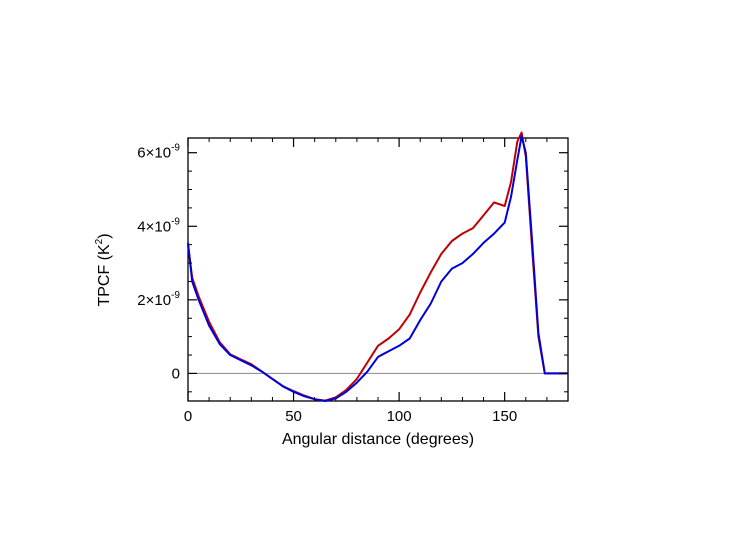 This screenshot has height=546, width=756. I want to click on x-tick-label: 50, so click(293, 416).